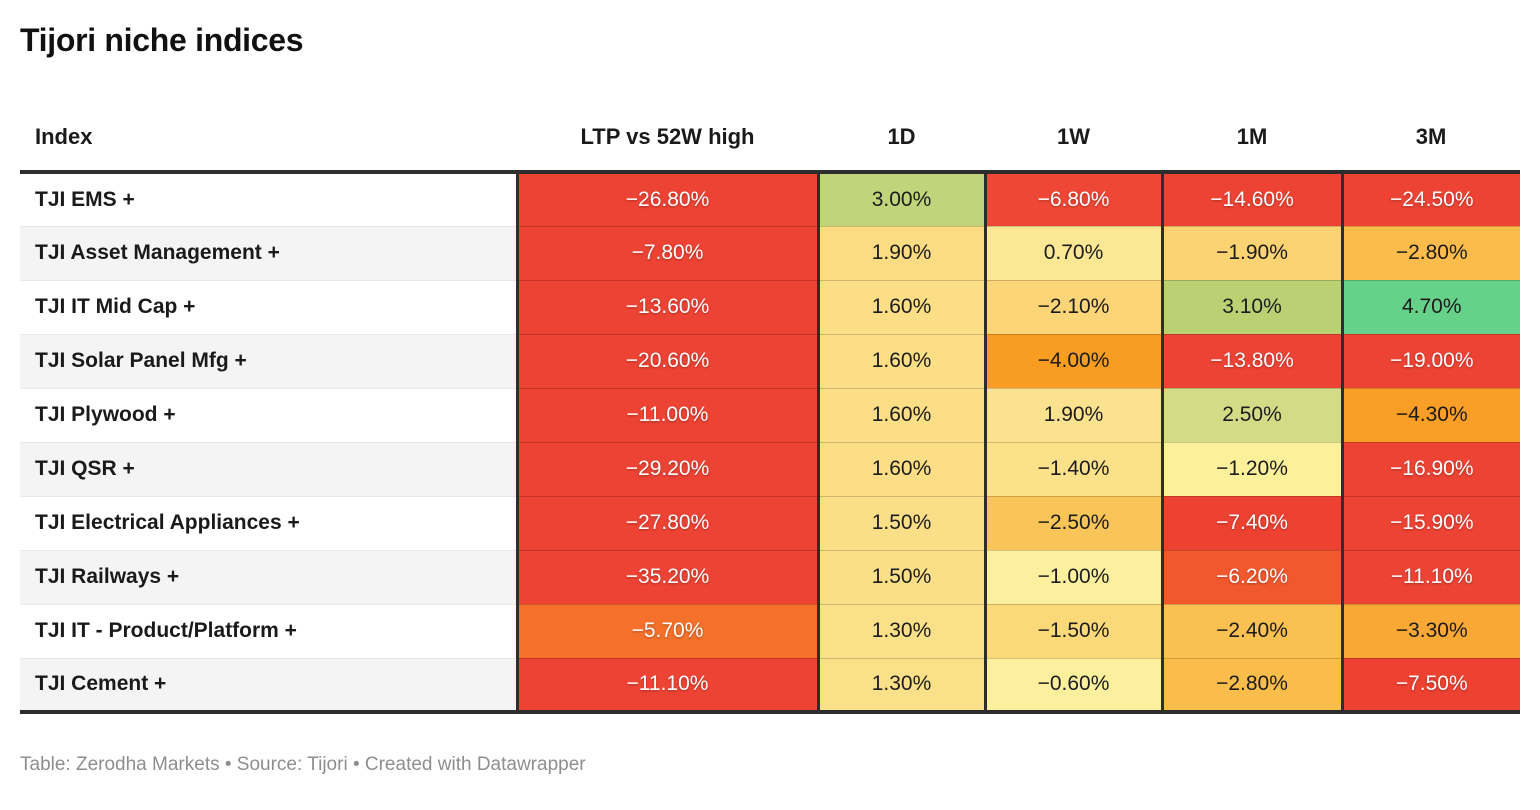 The width and height of the screenshot is (1540, 810). Describe the element at coordinates (1072, 630) in the screenshot. I see `value-cell: −1.50%` at that location.